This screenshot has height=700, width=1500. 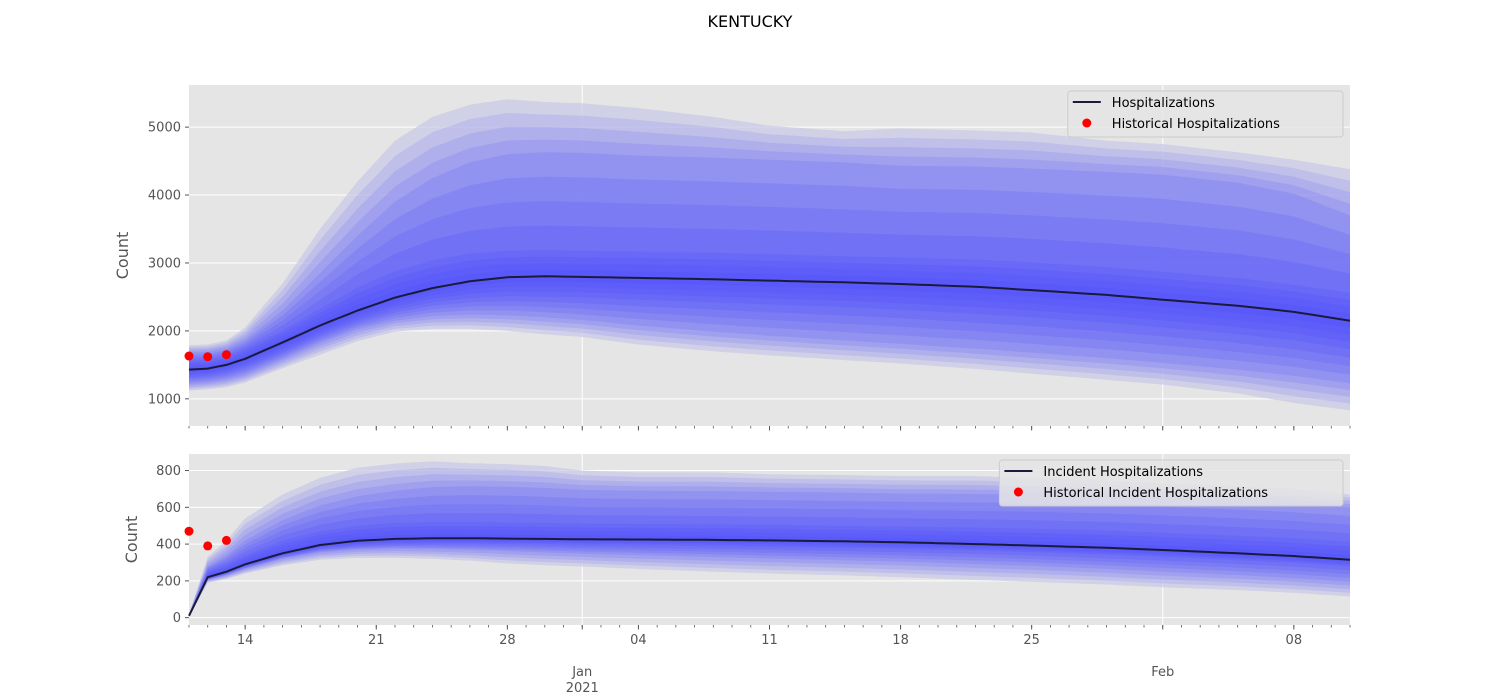 I want to click on x-tick-label: 18, so click(x=900, y=640).